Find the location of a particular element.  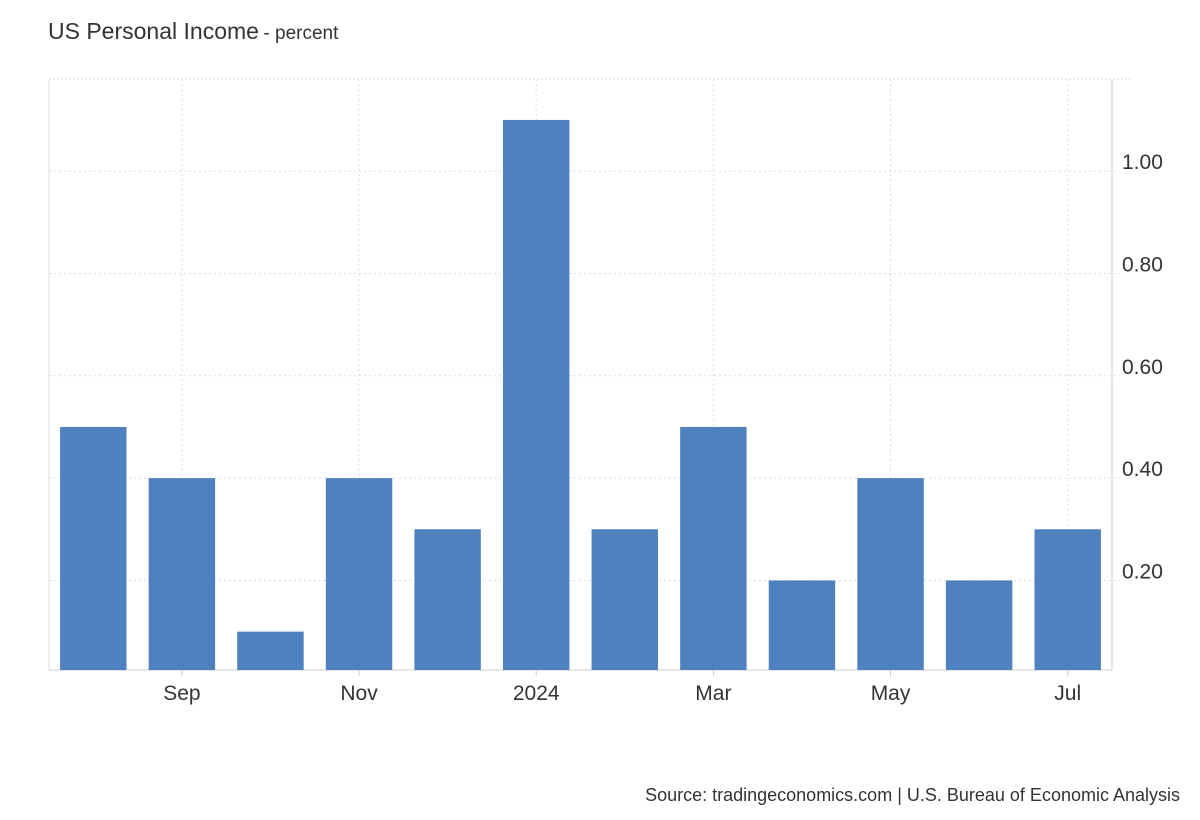

chart-title-row: US Personal Income - percent is located at coordinates (193, 31).